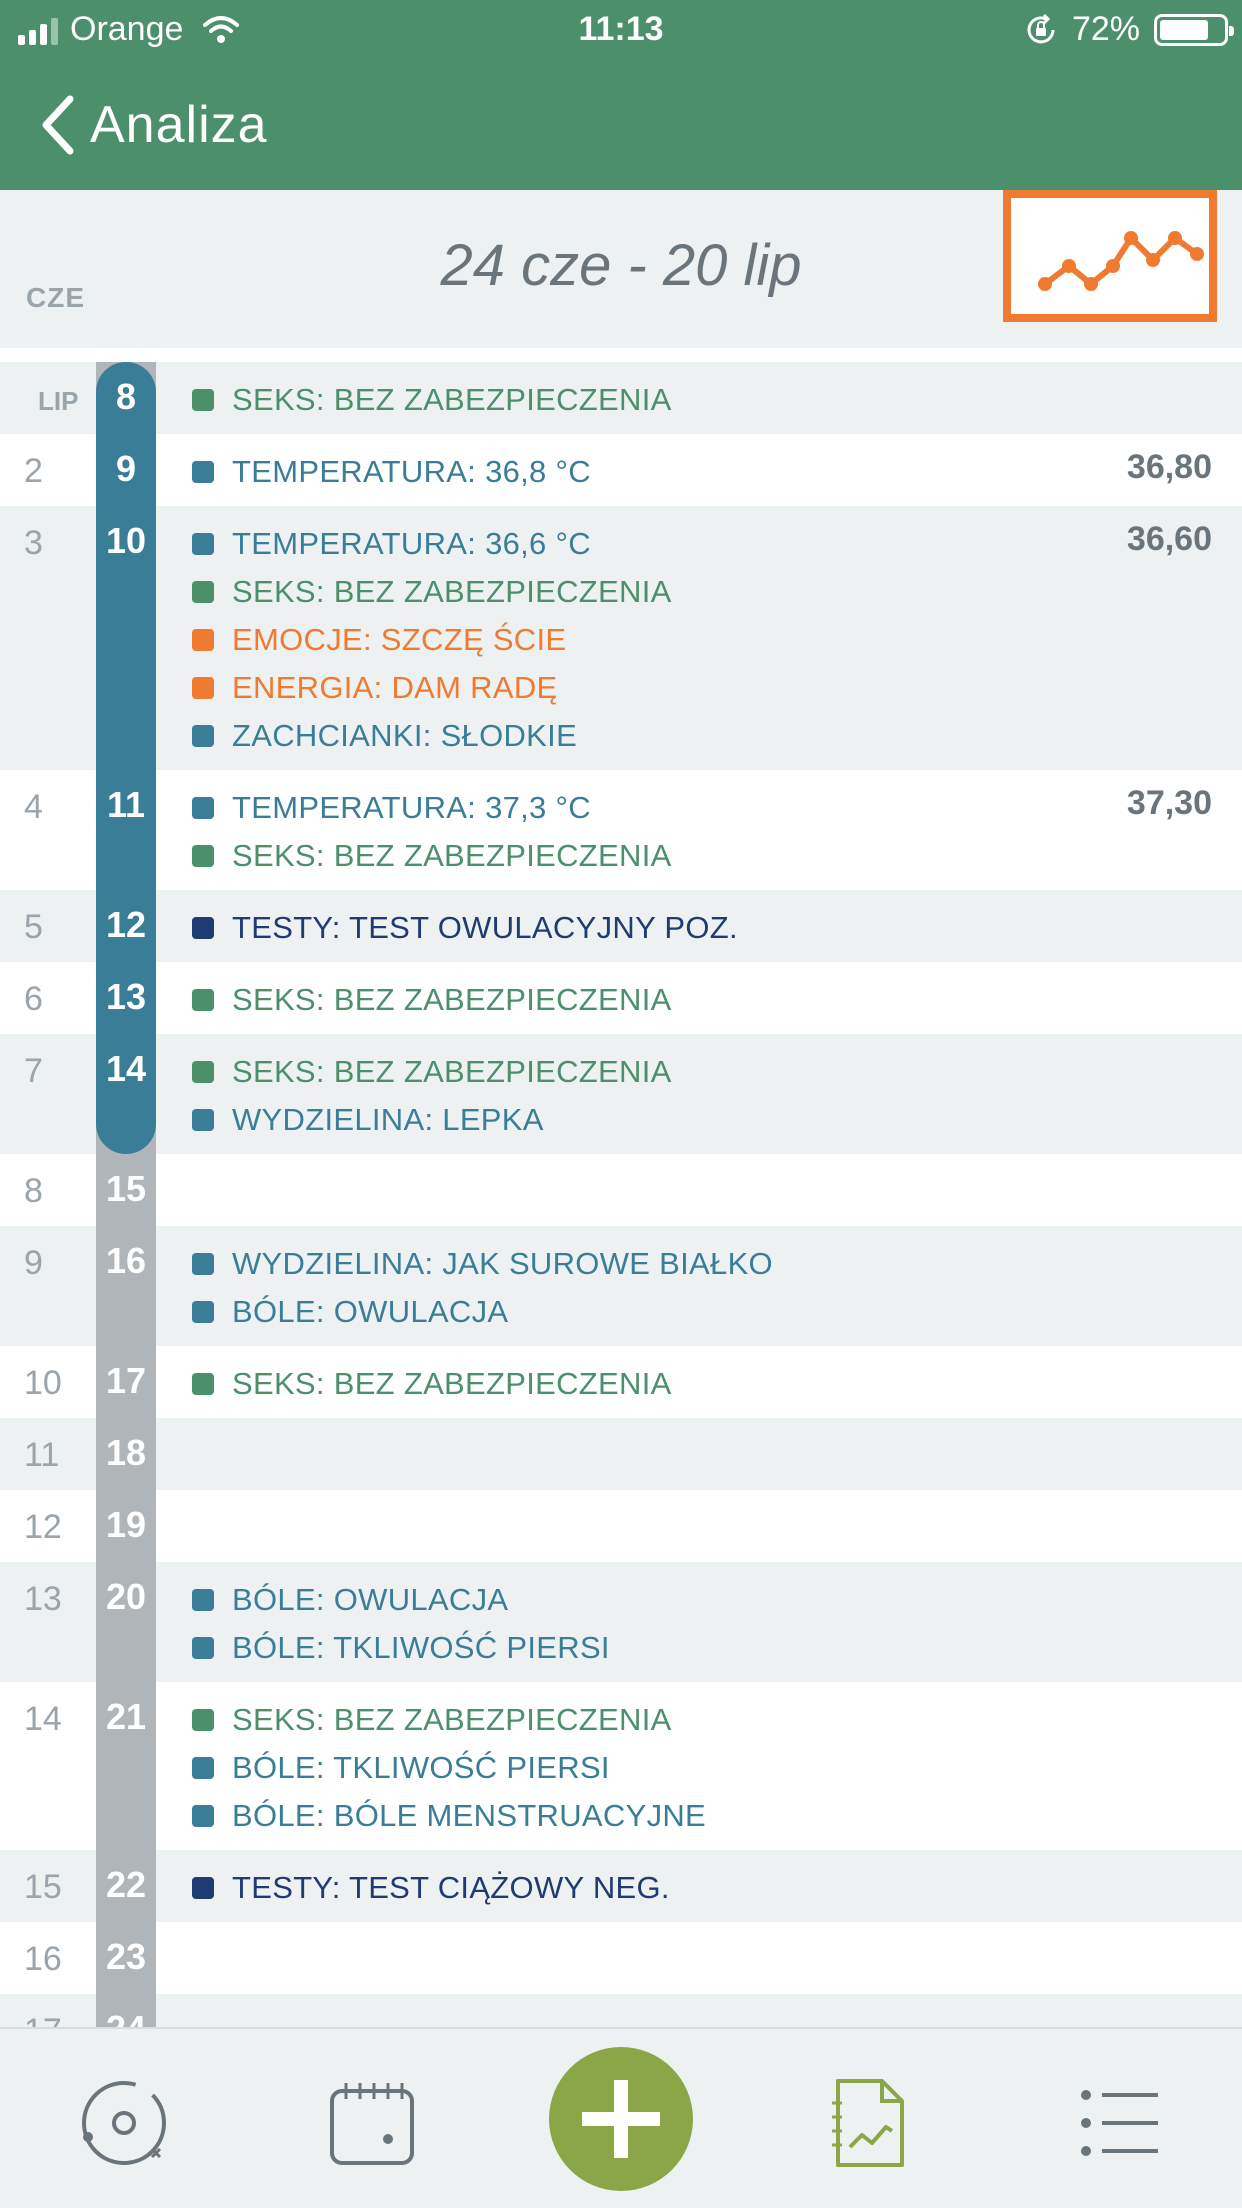  I want to click on carrier-name: Orange, so click(127, 29).